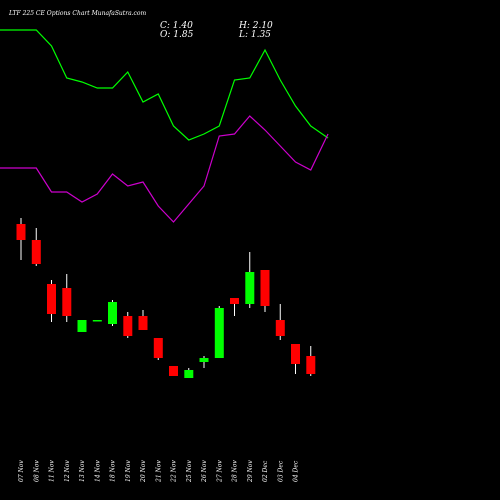 This screenshot has height=500, width=500. I want to click on x-tick-label: 20 Nov, so click(143, 471).